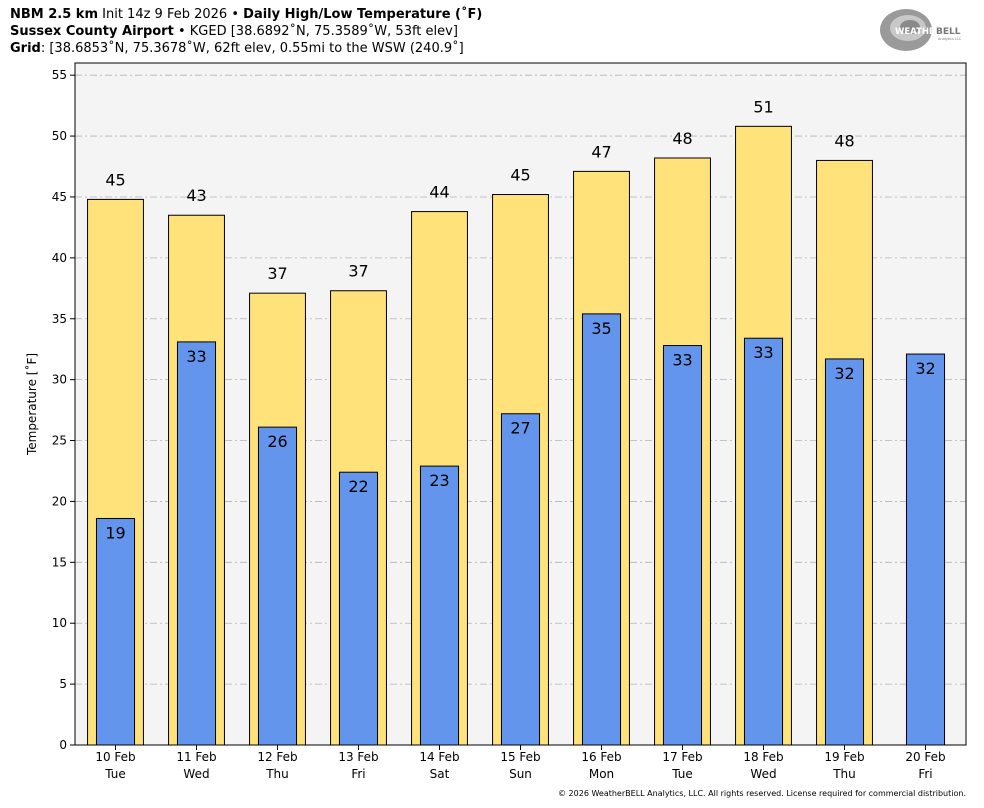  What do you see at coordinates (59, 197) in the screenshot?
I see `y-tick-label: 45` at bounding box center [59, 197].